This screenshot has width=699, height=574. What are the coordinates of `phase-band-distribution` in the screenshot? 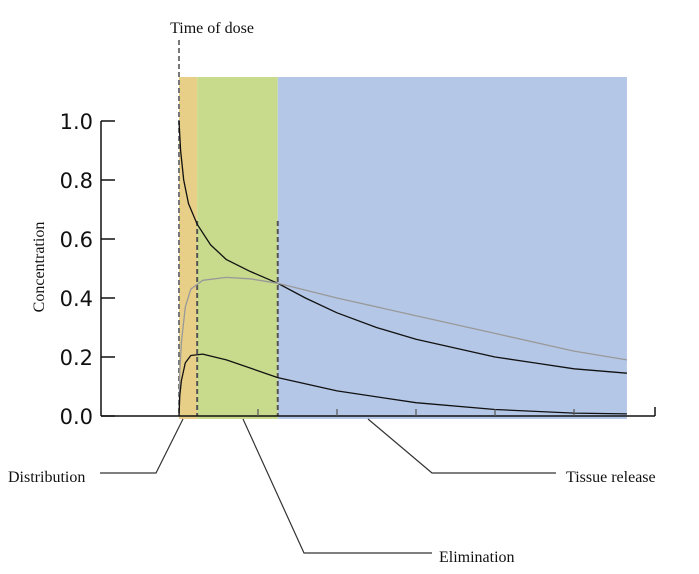 It's located at (188, 248).